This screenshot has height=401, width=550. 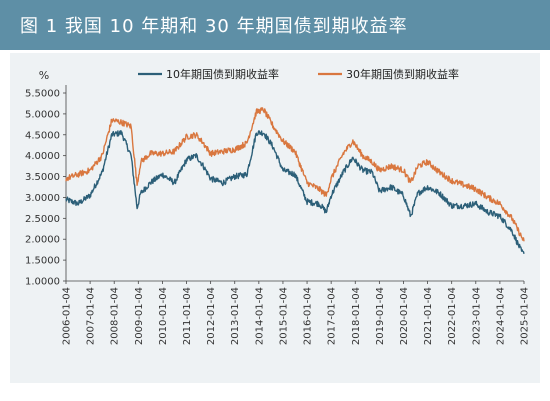 I want to click on y-tick-label: 4.5000, so click(x=42, y=135).